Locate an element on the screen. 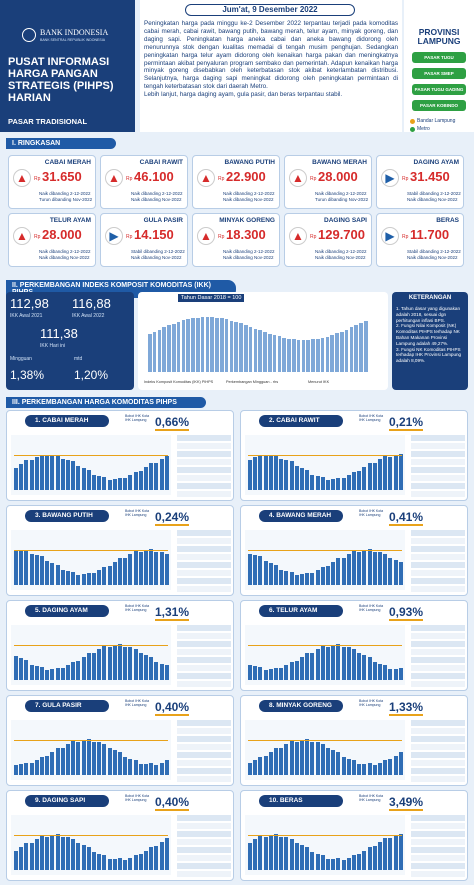 This screenshot has height=885, width=474. price-note: Naik dibanding Nov-2022 is located at coordinates (156, 199).